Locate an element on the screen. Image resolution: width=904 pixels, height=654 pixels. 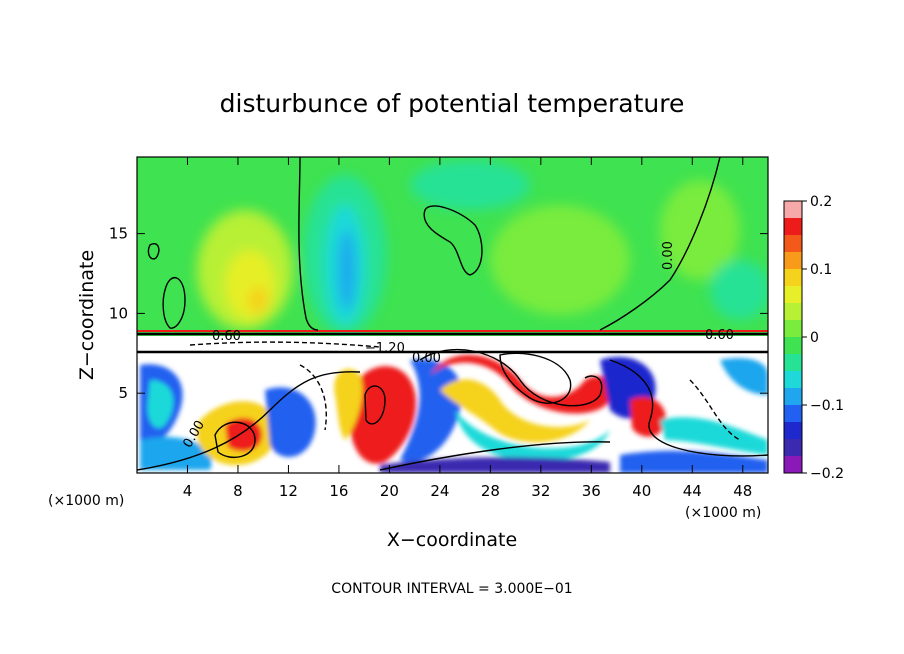
x-tick-label: 4 is located at coordinates (188, 491).